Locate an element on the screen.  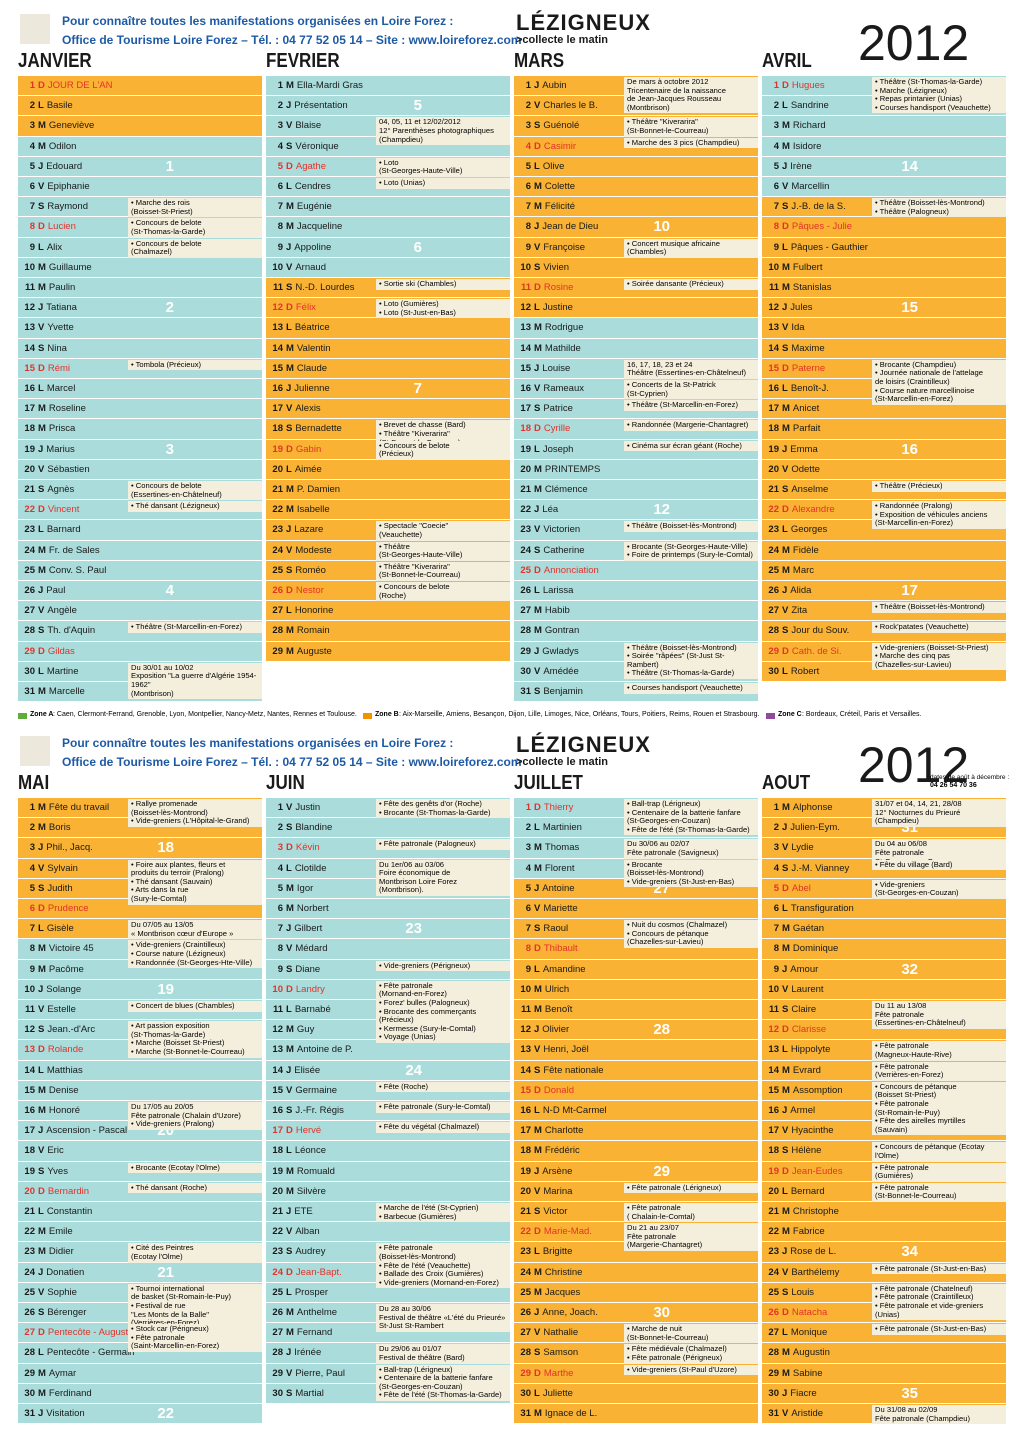
saint-name: Agathe is located at coordinates (310, 166).